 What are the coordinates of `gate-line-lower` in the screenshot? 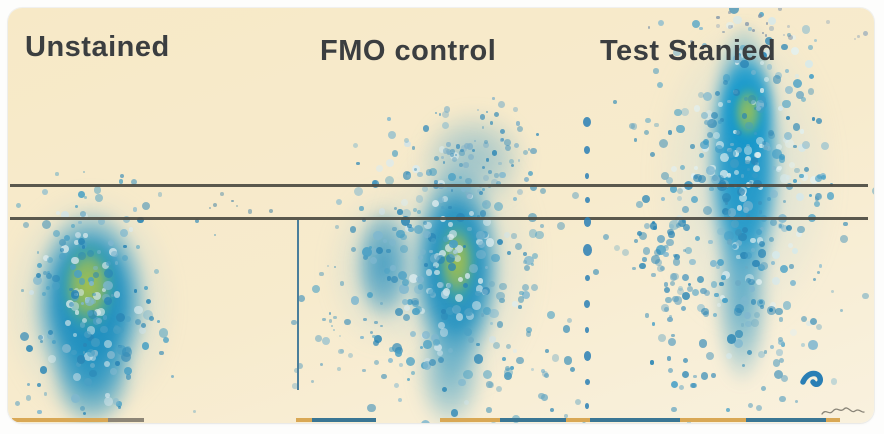 It's located at (439, 218).